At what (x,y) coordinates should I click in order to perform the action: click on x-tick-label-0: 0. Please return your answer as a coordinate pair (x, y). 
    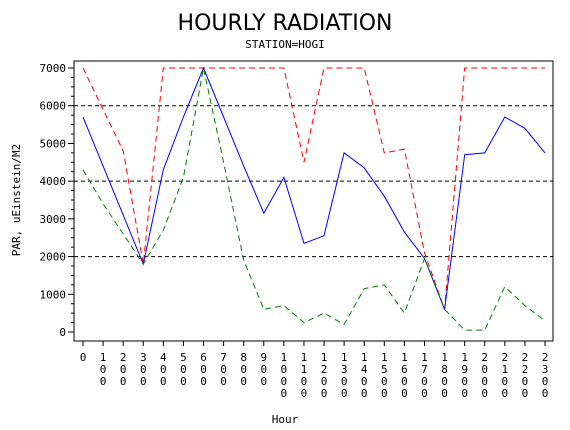
    Looking at the image, I should click on (83, 357).